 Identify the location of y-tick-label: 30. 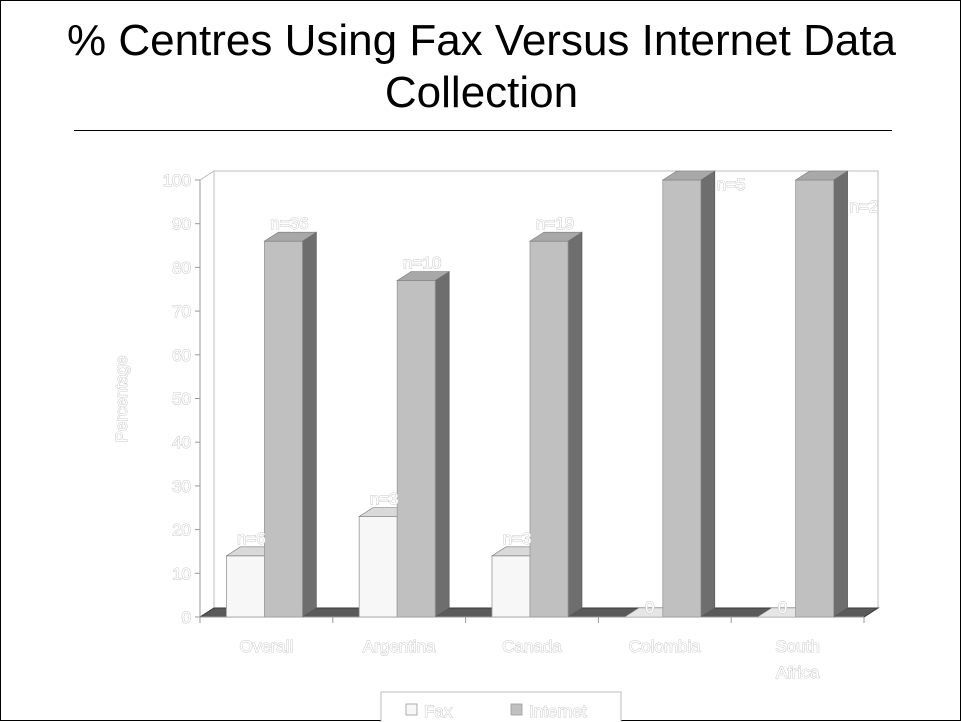
(181, 486).